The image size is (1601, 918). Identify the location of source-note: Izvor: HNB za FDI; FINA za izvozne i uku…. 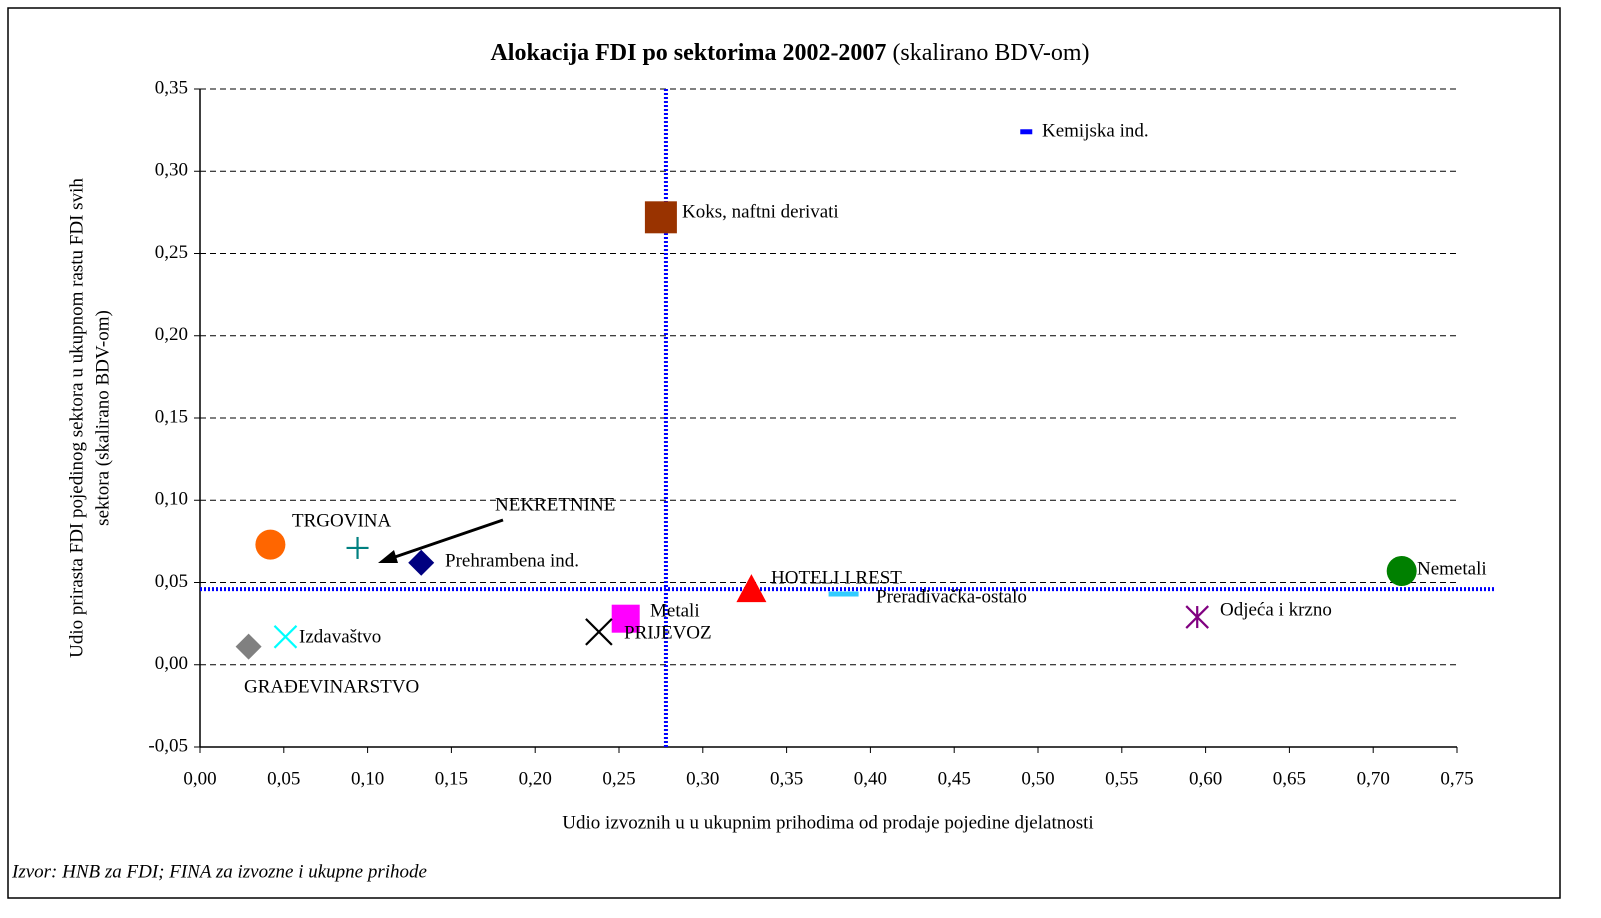
(219, 871).